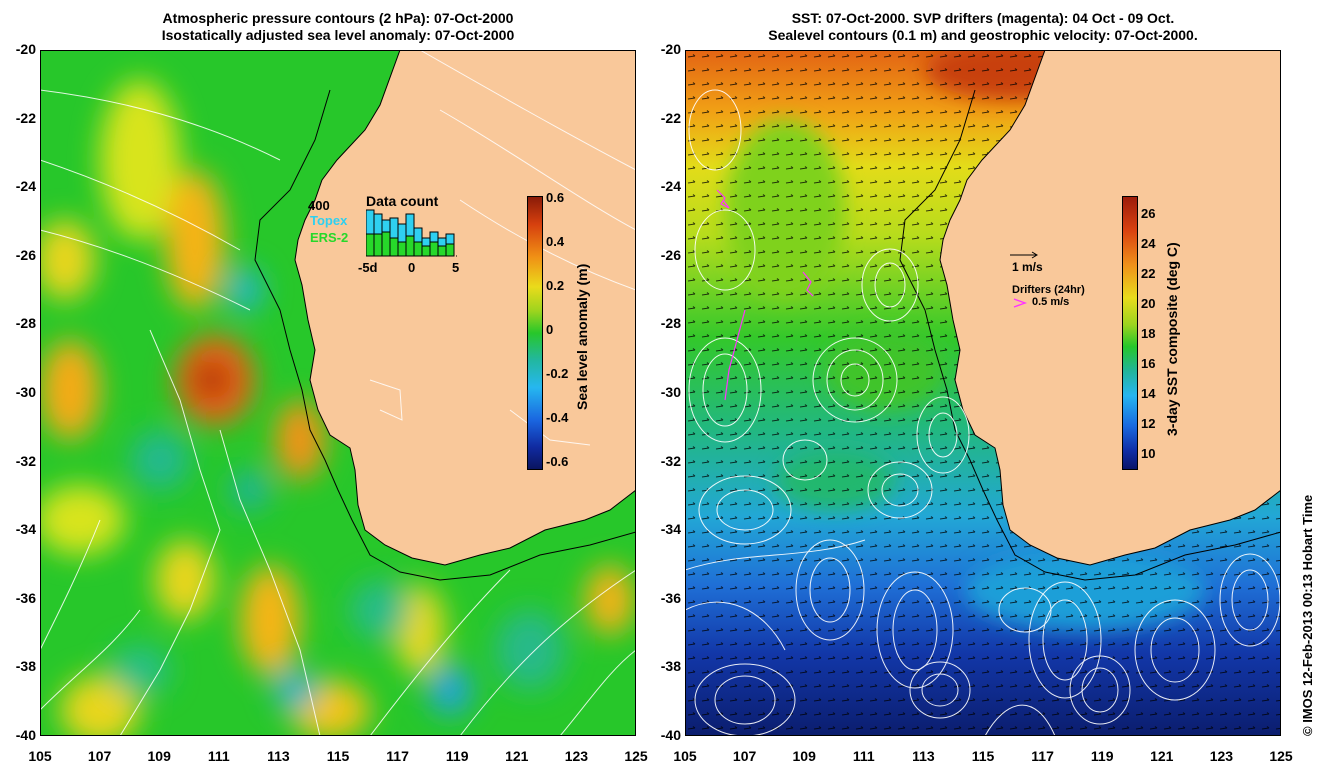  What do you see at coordinates (1307, 615) in the screenshot?
I see `credit-text: © IMOS 12-Feb-2013 00:13 Hobart Time` at bounding box center [1307, 615].